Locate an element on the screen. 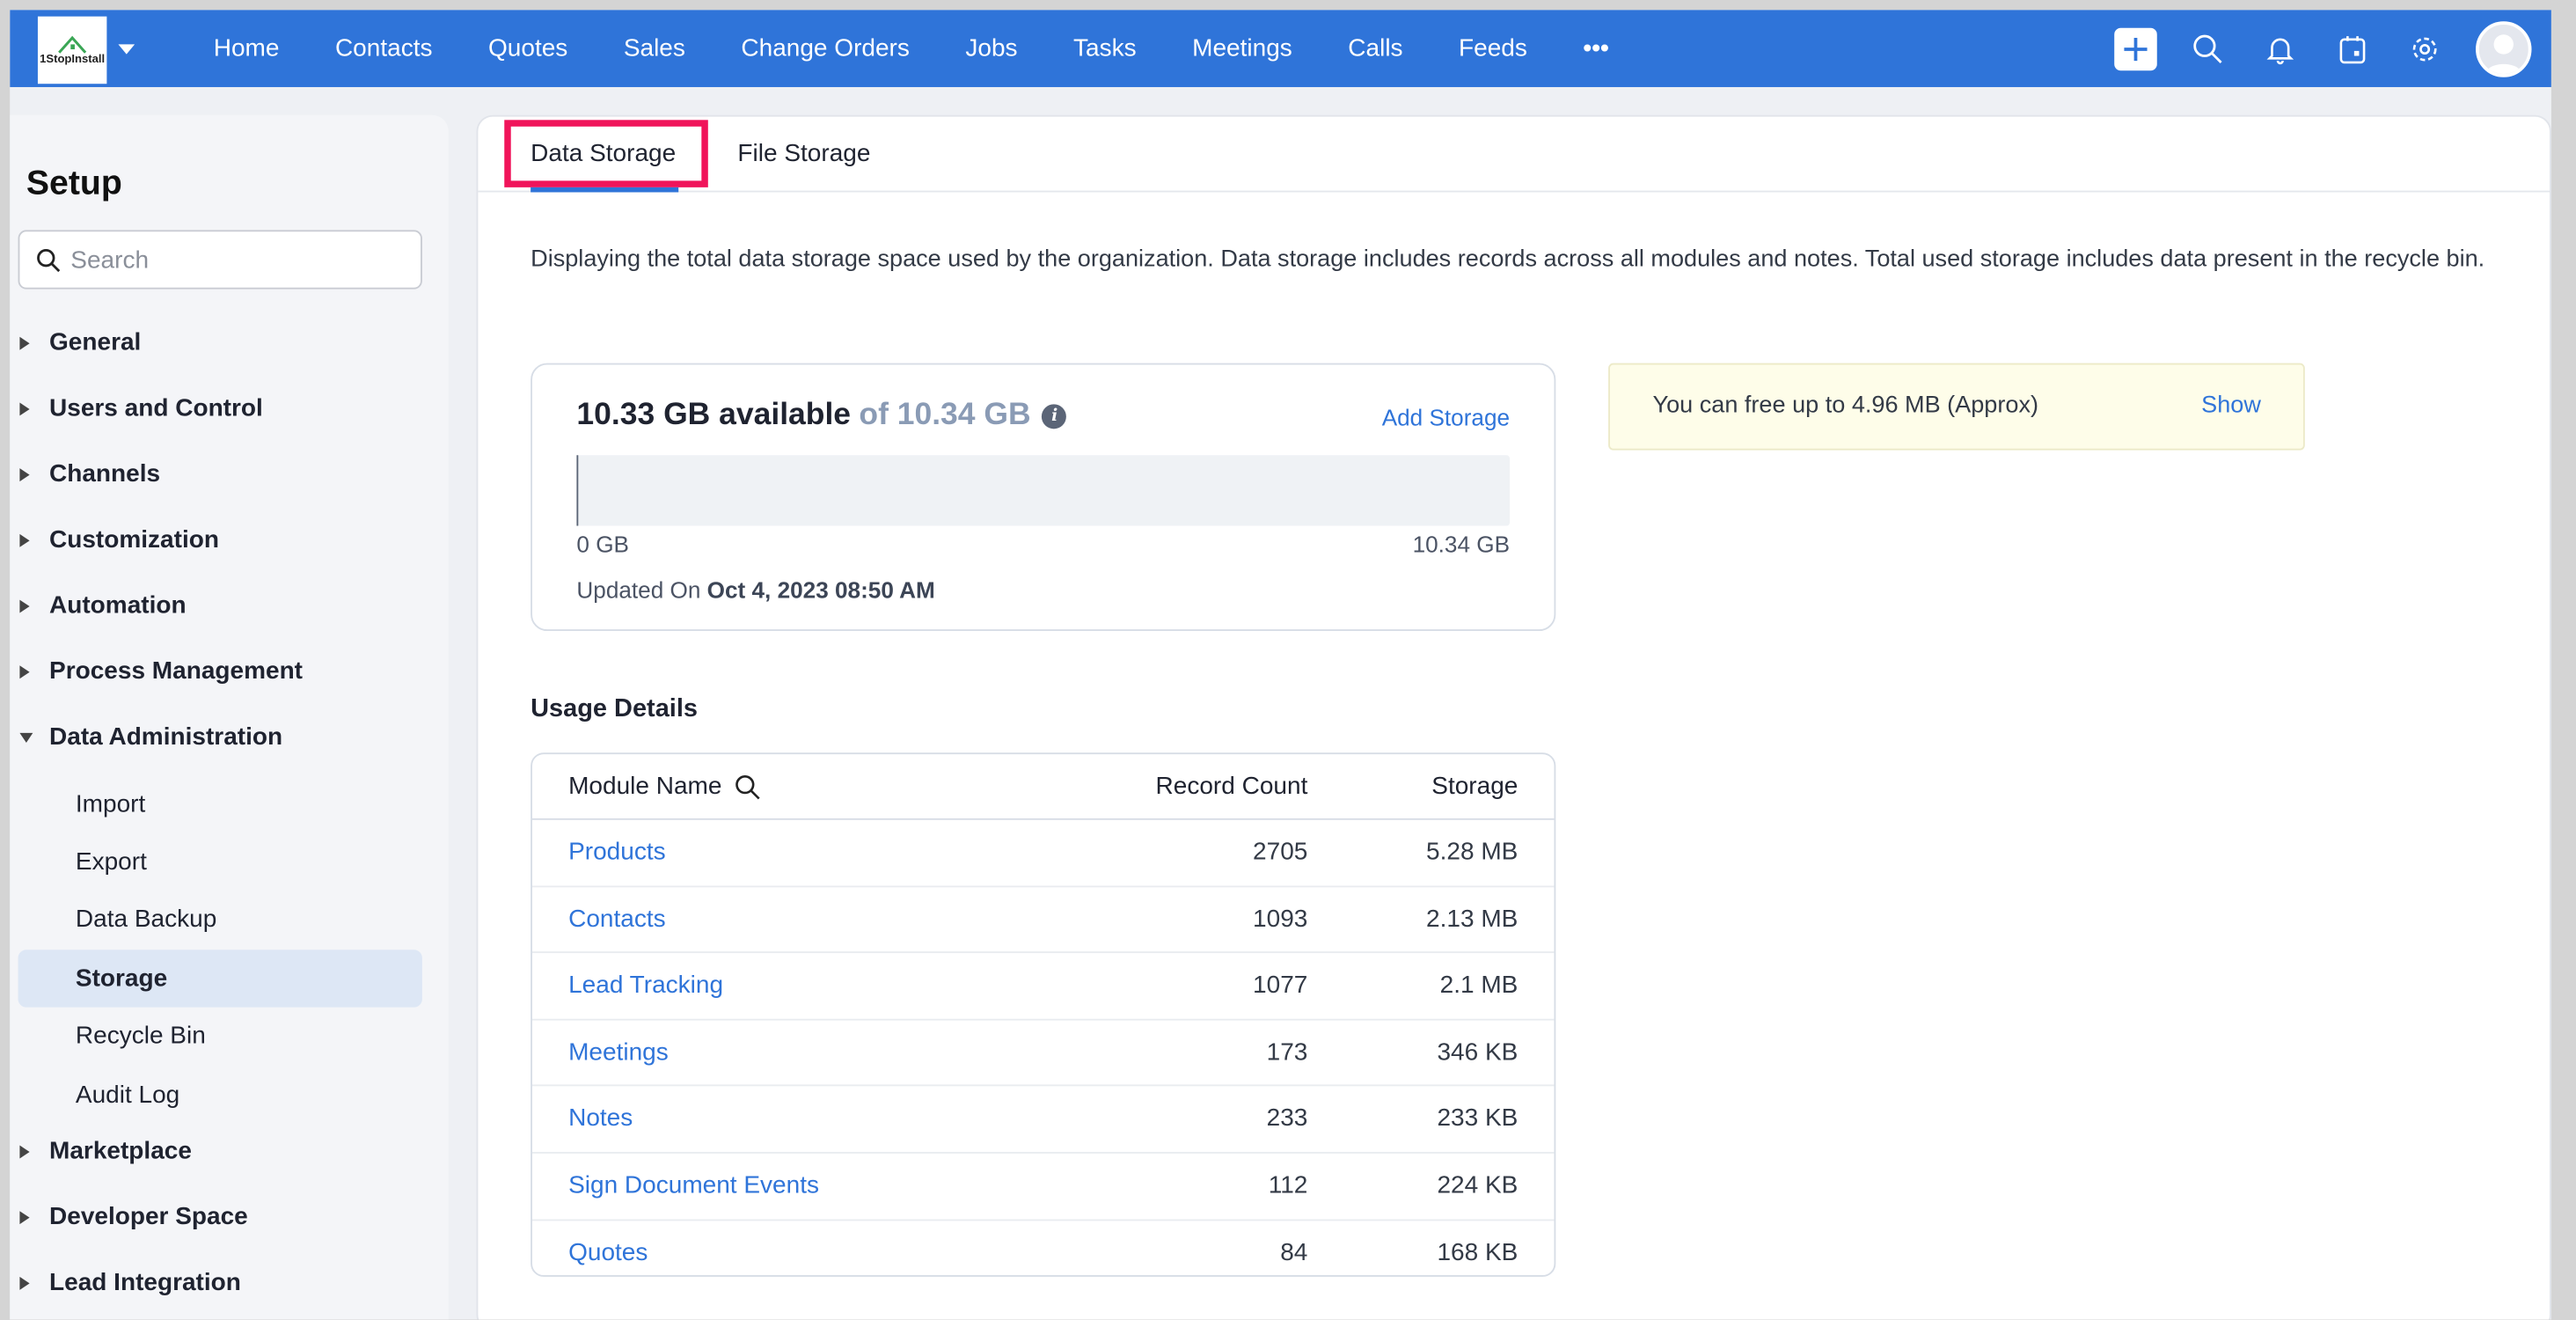 The width and height of the screenshot is (2576, 1320). sidebar-subitem-recycle-bin: Recycle Bin is located at coordinates (140, 1037).